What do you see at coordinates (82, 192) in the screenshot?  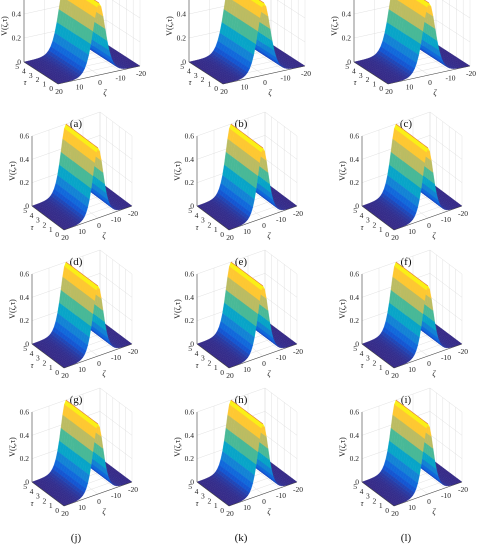 I see `panel-d: 0 1 2 3 4 5 20 10 0 -10 -20 0 0.2 0.4 0.6 V(ζ,τ) τ ζ (d)` at bounding box center [82, 192].